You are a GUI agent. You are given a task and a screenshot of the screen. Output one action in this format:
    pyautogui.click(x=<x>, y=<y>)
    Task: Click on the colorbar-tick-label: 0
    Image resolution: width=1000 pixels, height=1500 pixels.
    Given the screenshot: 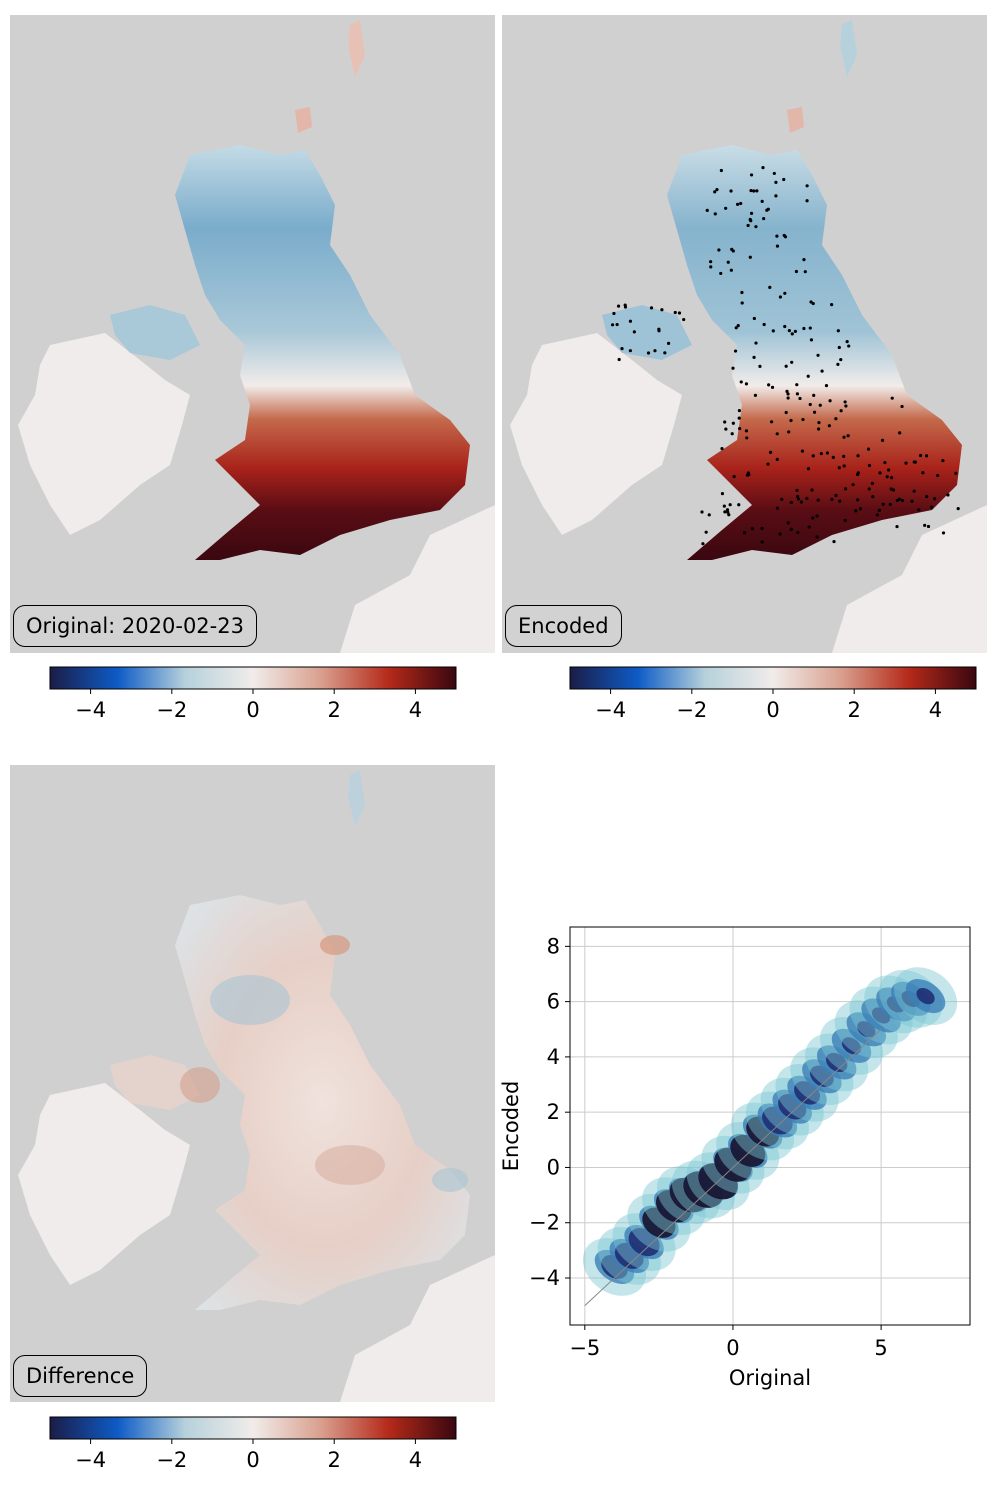 What is the action you would take?
    pyautogui.click(x=252, y=710)
    